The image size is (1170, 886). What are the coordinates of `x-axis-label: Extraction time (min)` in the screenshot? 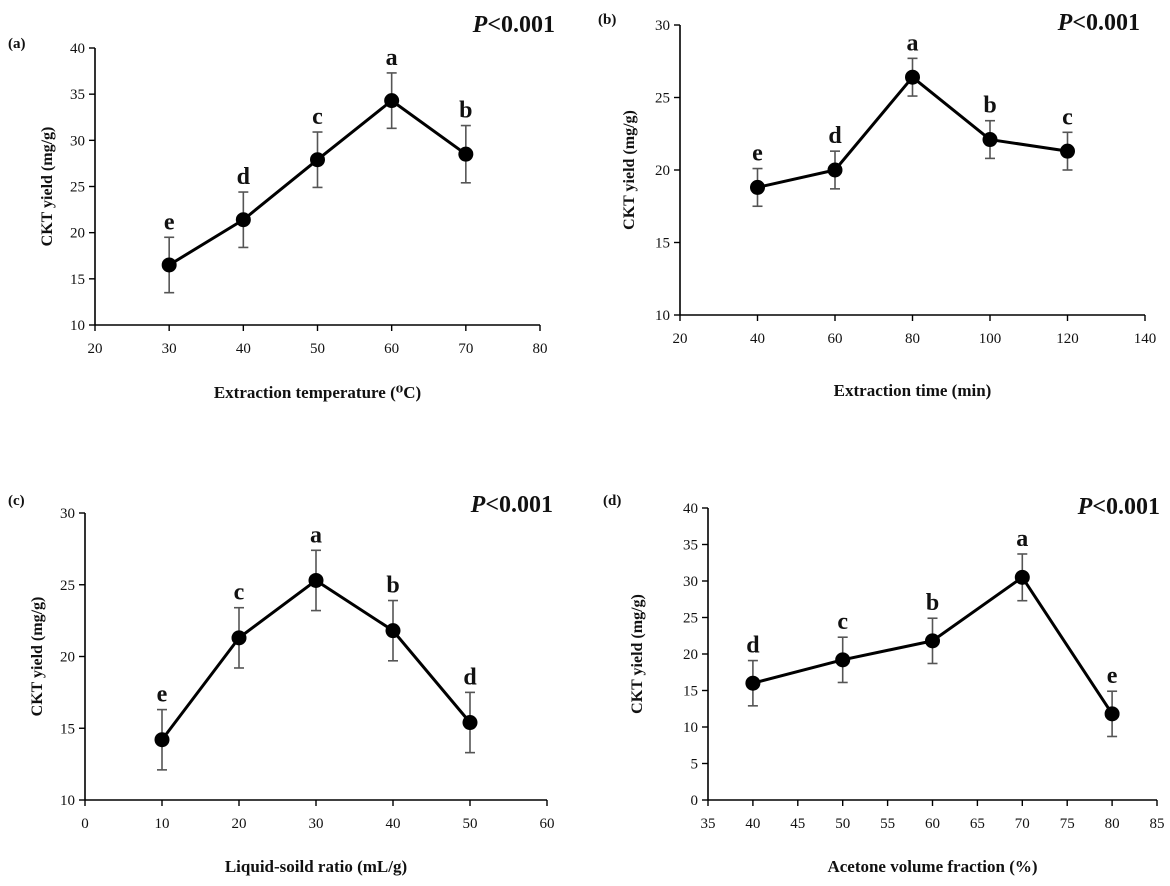 It's located at (913, 390).